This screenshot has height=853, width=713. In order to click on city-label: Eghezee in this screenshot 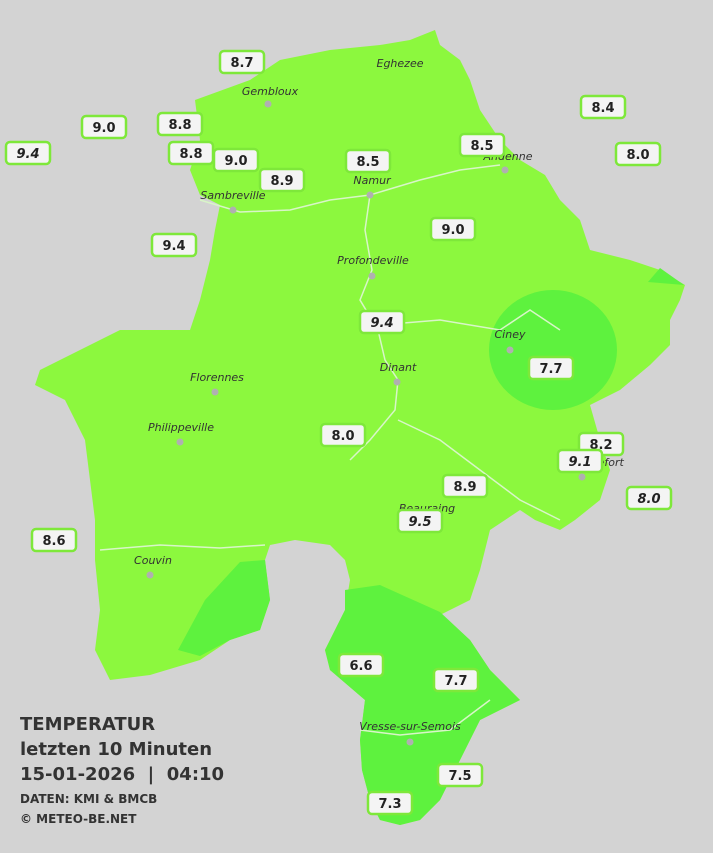, I will do `click(400, 63)`.